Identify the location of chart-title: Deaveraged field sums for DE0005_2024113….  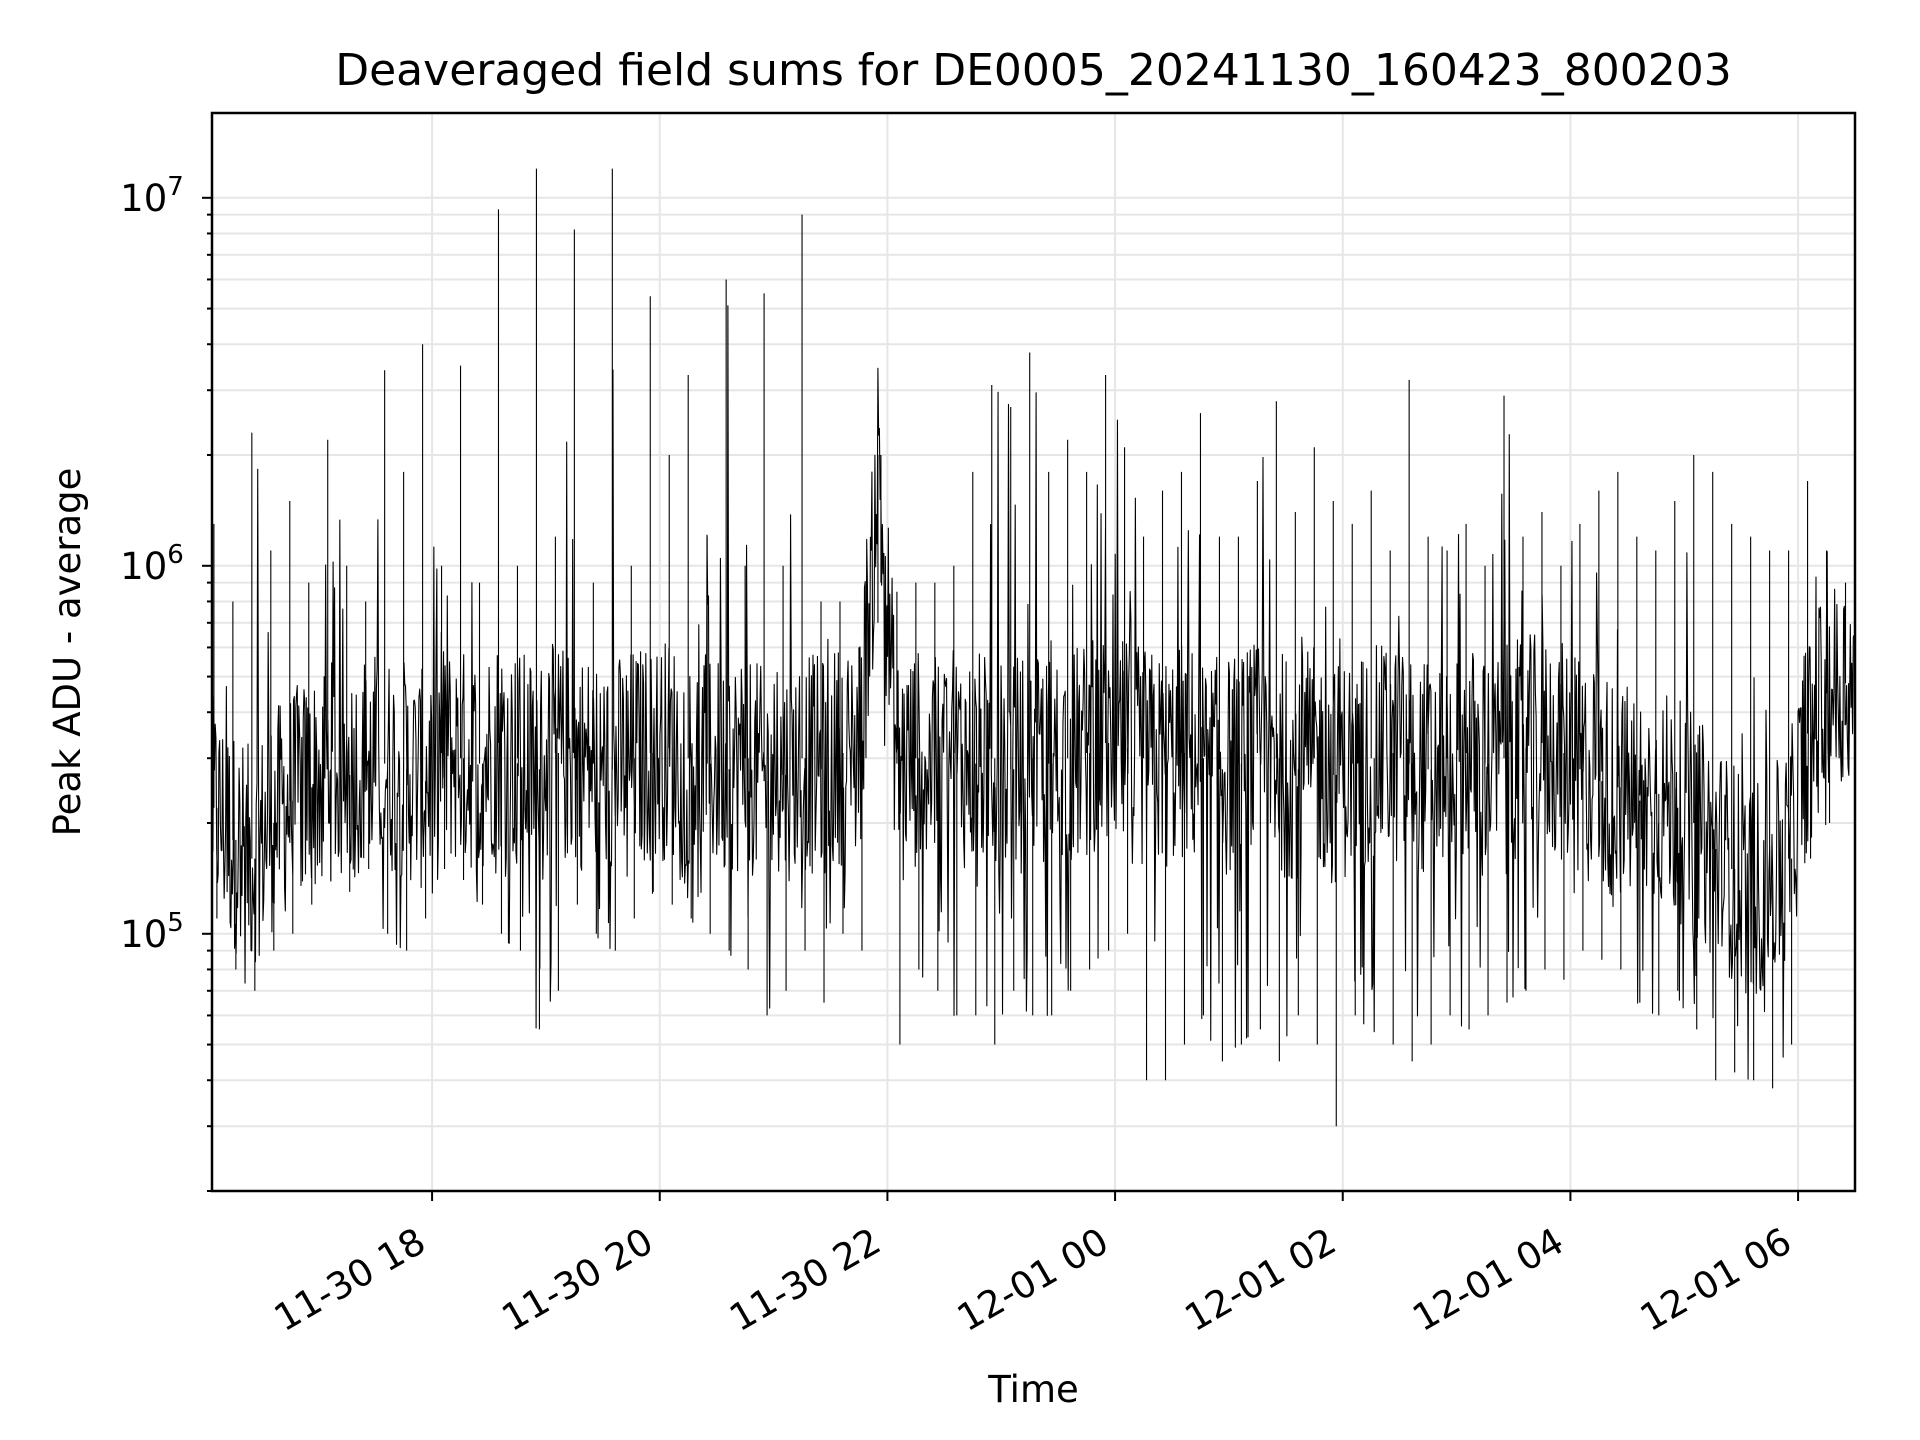
(1033, 70).